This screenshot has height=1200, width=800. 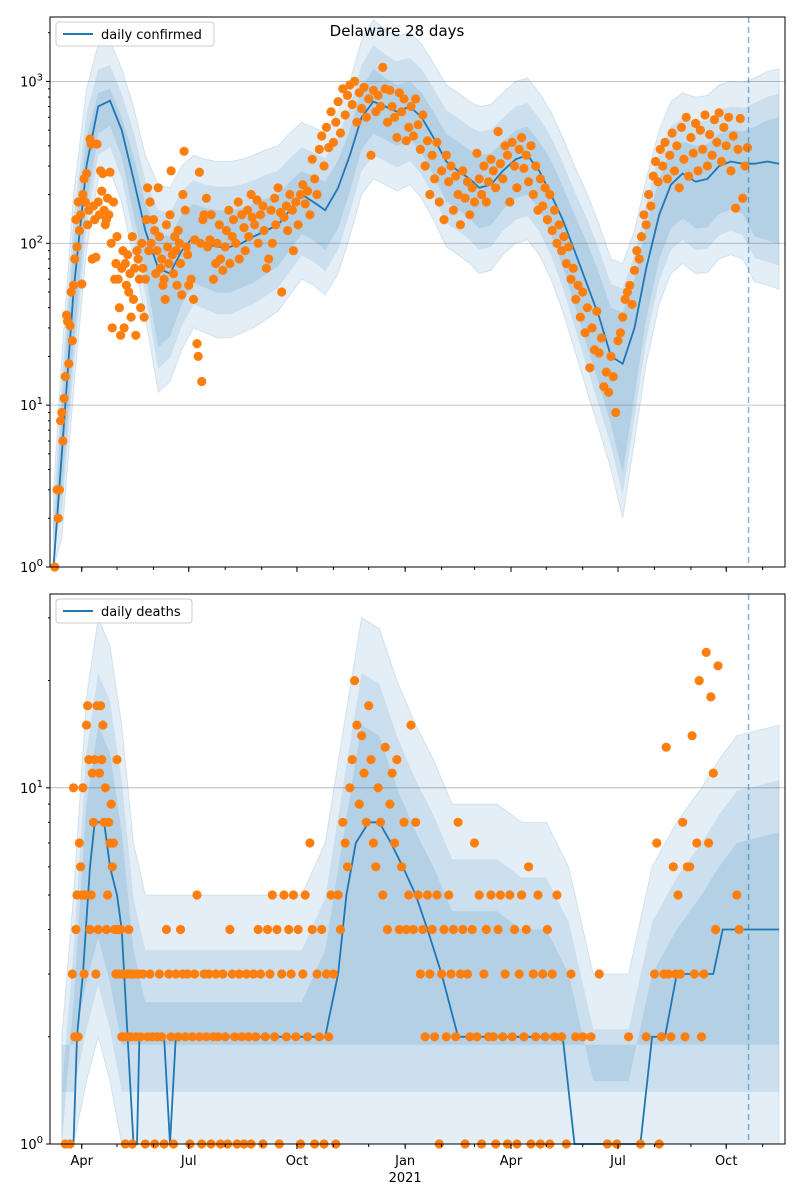 What do you see at coordinates (82, 1161) in the screenshot?
I see `x-tick-label: Apr` at bounding box center [82, 1161].